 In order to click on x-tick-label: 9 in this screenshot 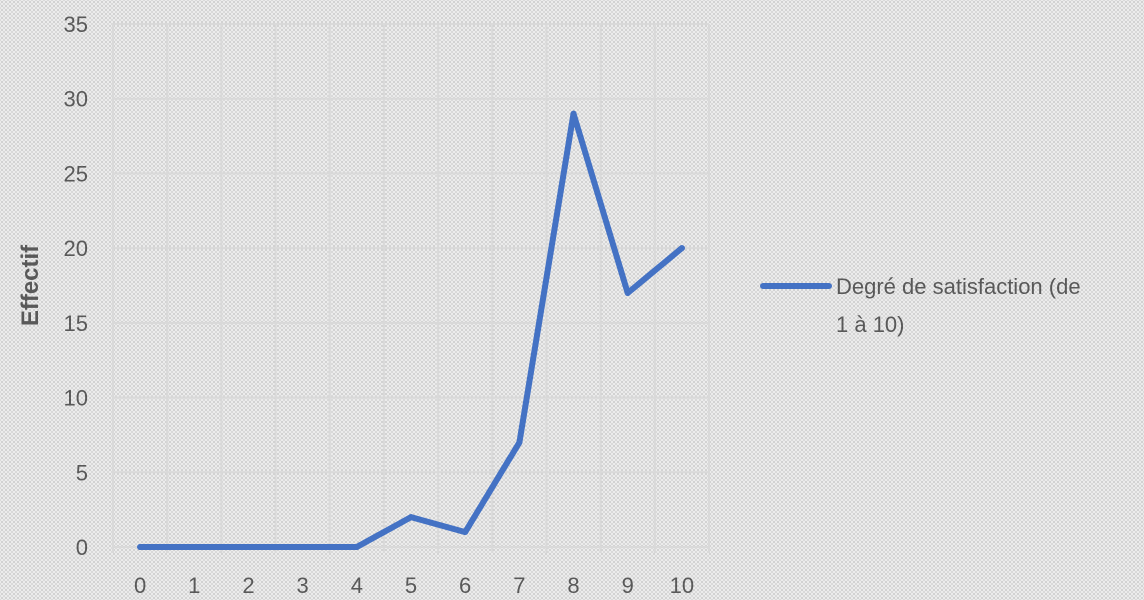, I will do `click(628, 585)`.